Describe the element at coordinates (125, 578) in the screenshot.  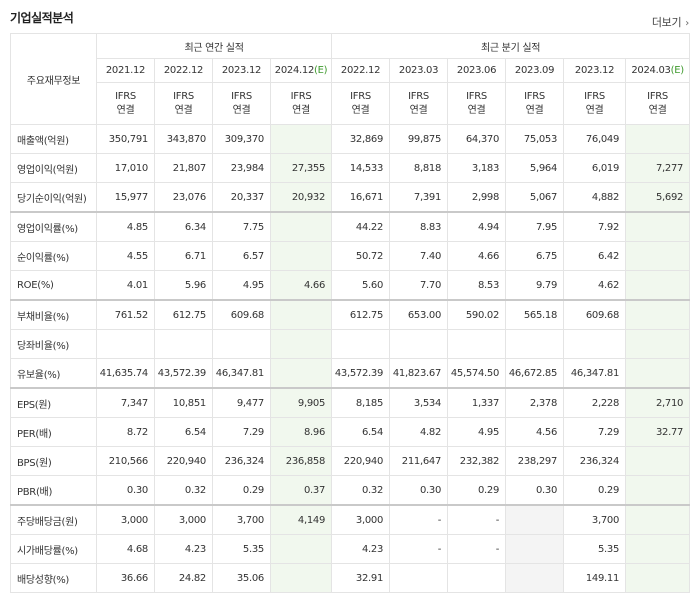
I see `value-cell: 36.66` at that location.